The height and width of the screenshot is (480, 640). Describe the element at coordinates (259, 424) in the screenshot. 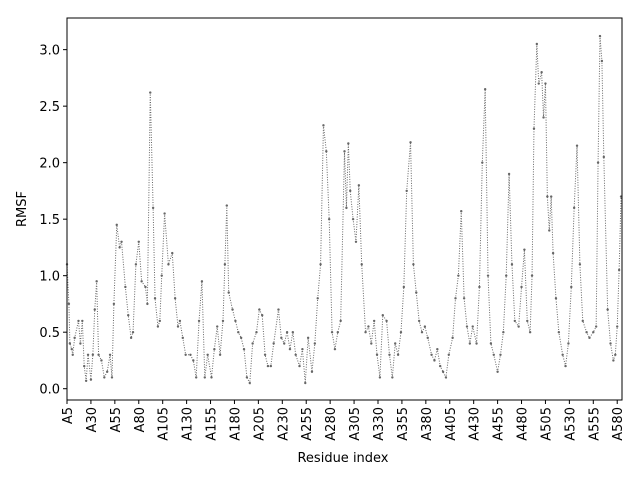

I see `x-tick-label: A205` at that location.